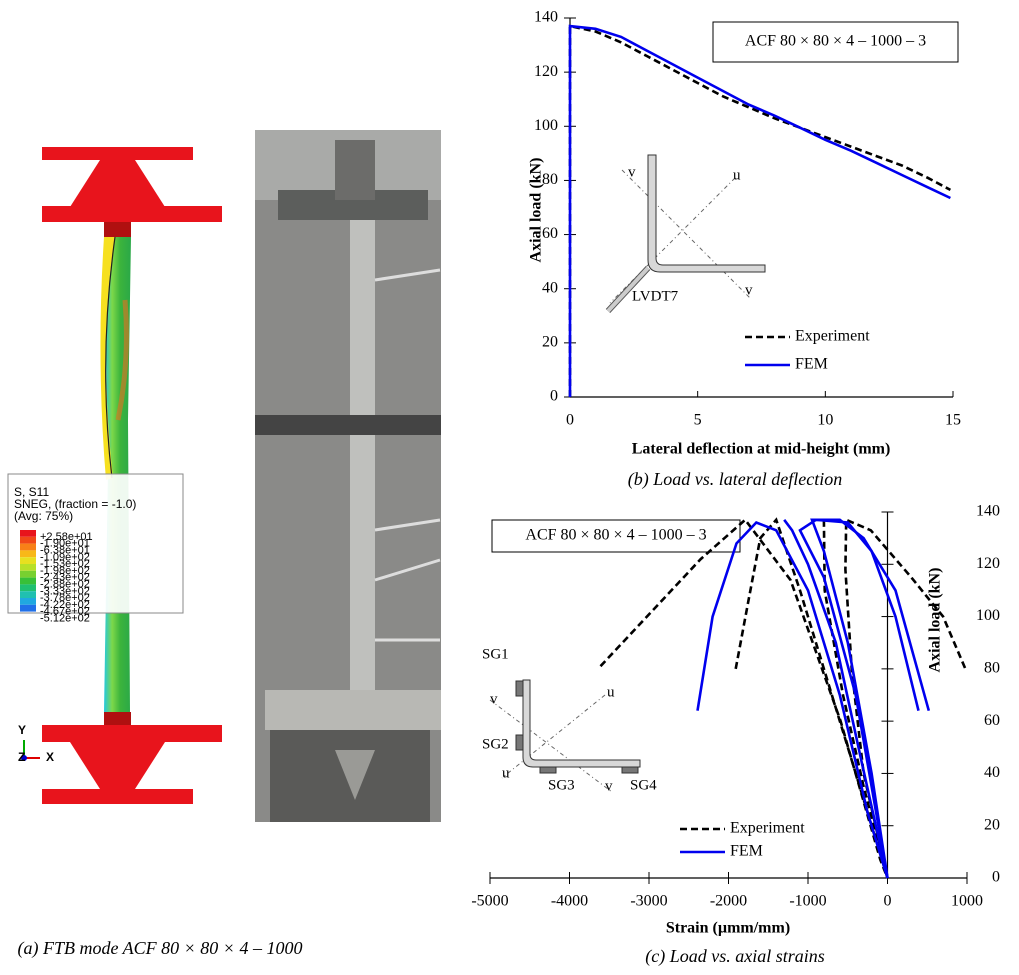 The width and height of the screenshot is (1019, 975). Describe the element at coordinates (65, 619) in the screenshot. I see `contour-value: -5.12e+02` at that location.